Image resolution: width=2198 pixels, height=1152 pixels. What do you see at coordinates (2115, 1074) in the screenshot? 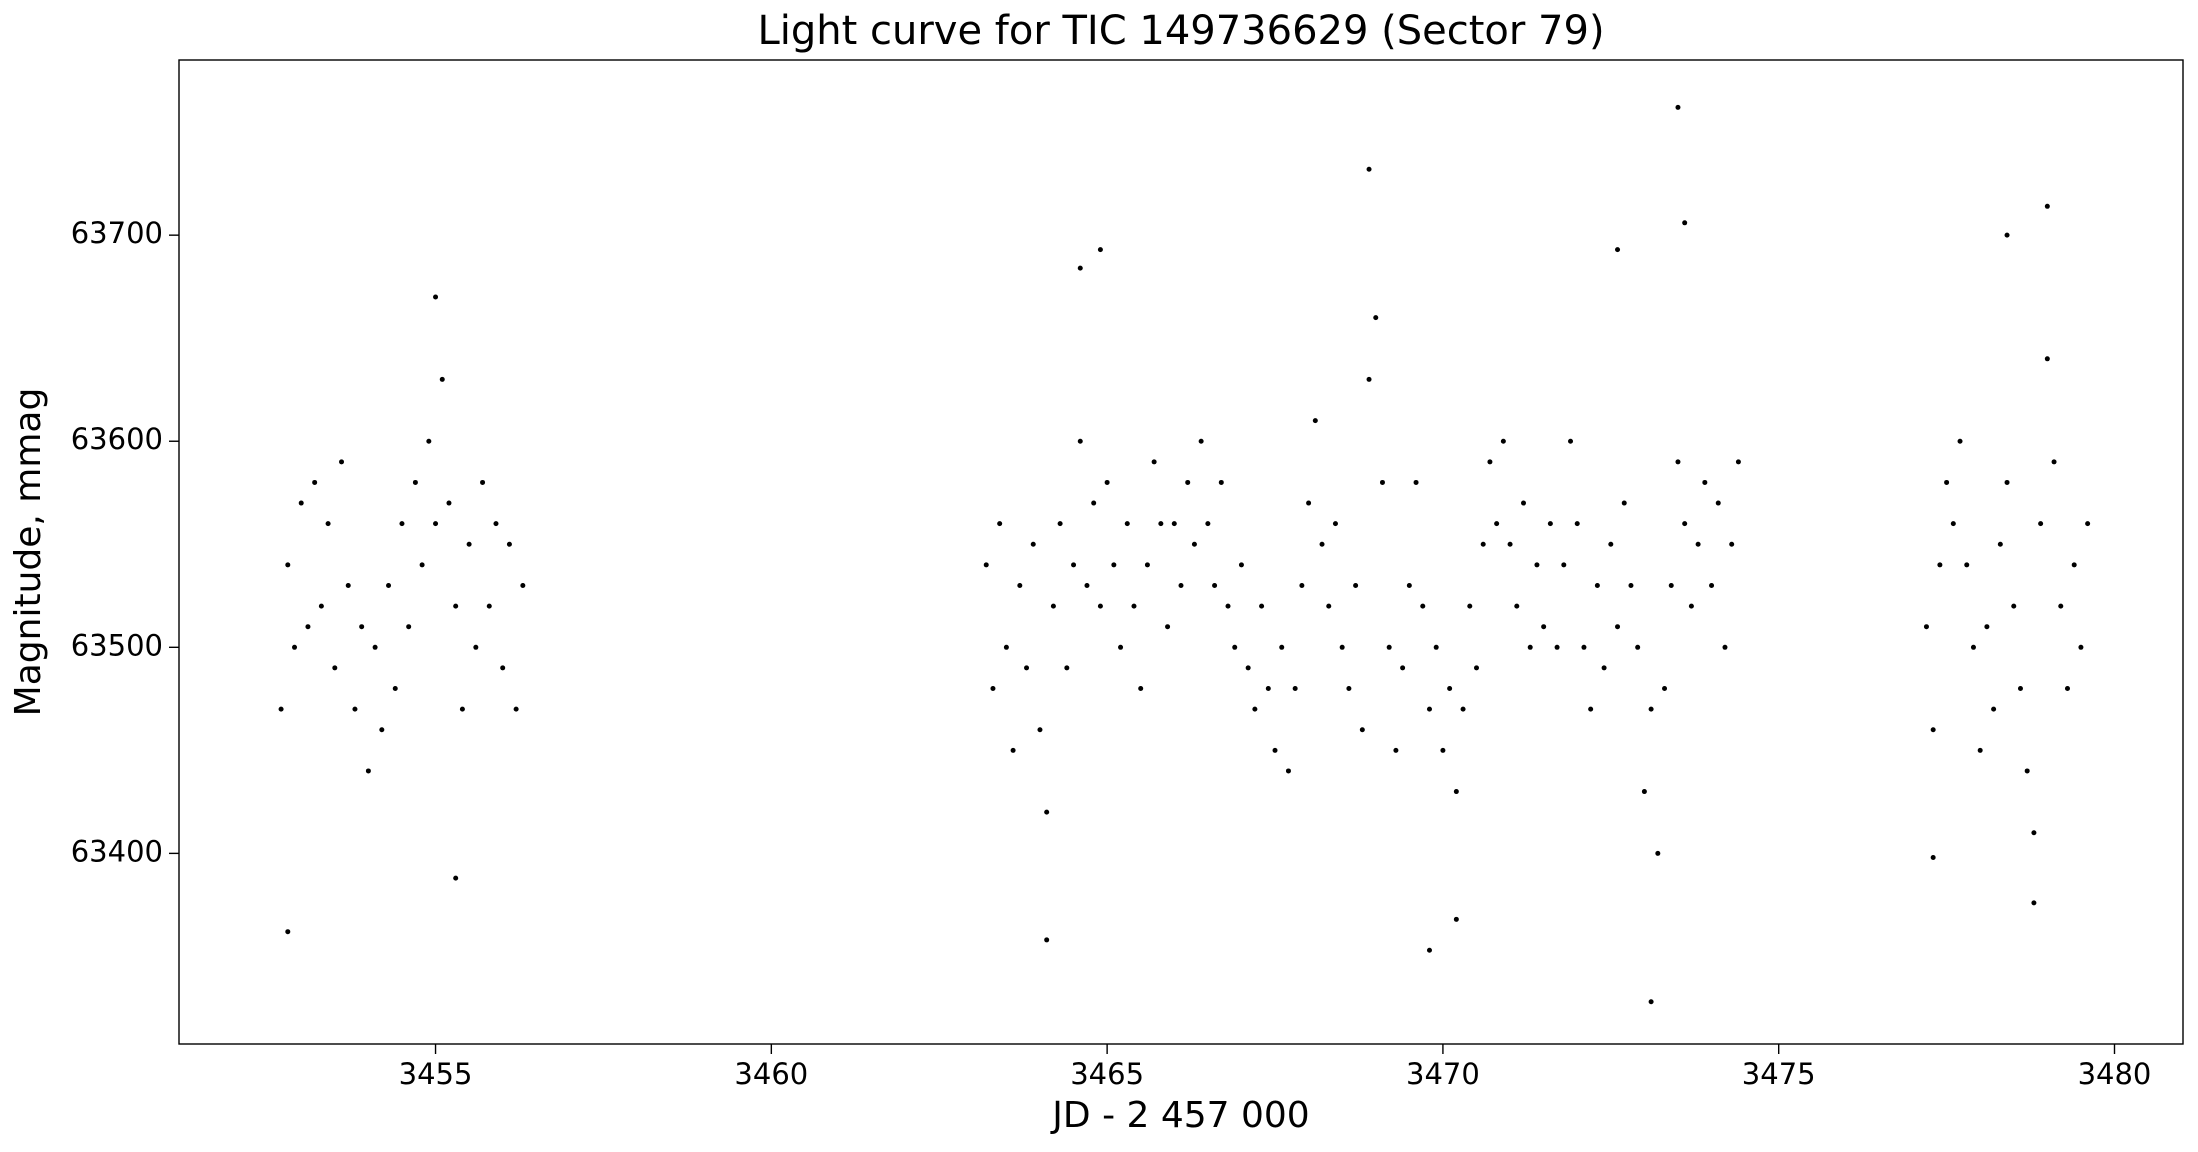
I see `x-tick-label: 3480` at bounding box center [2115, 1074].